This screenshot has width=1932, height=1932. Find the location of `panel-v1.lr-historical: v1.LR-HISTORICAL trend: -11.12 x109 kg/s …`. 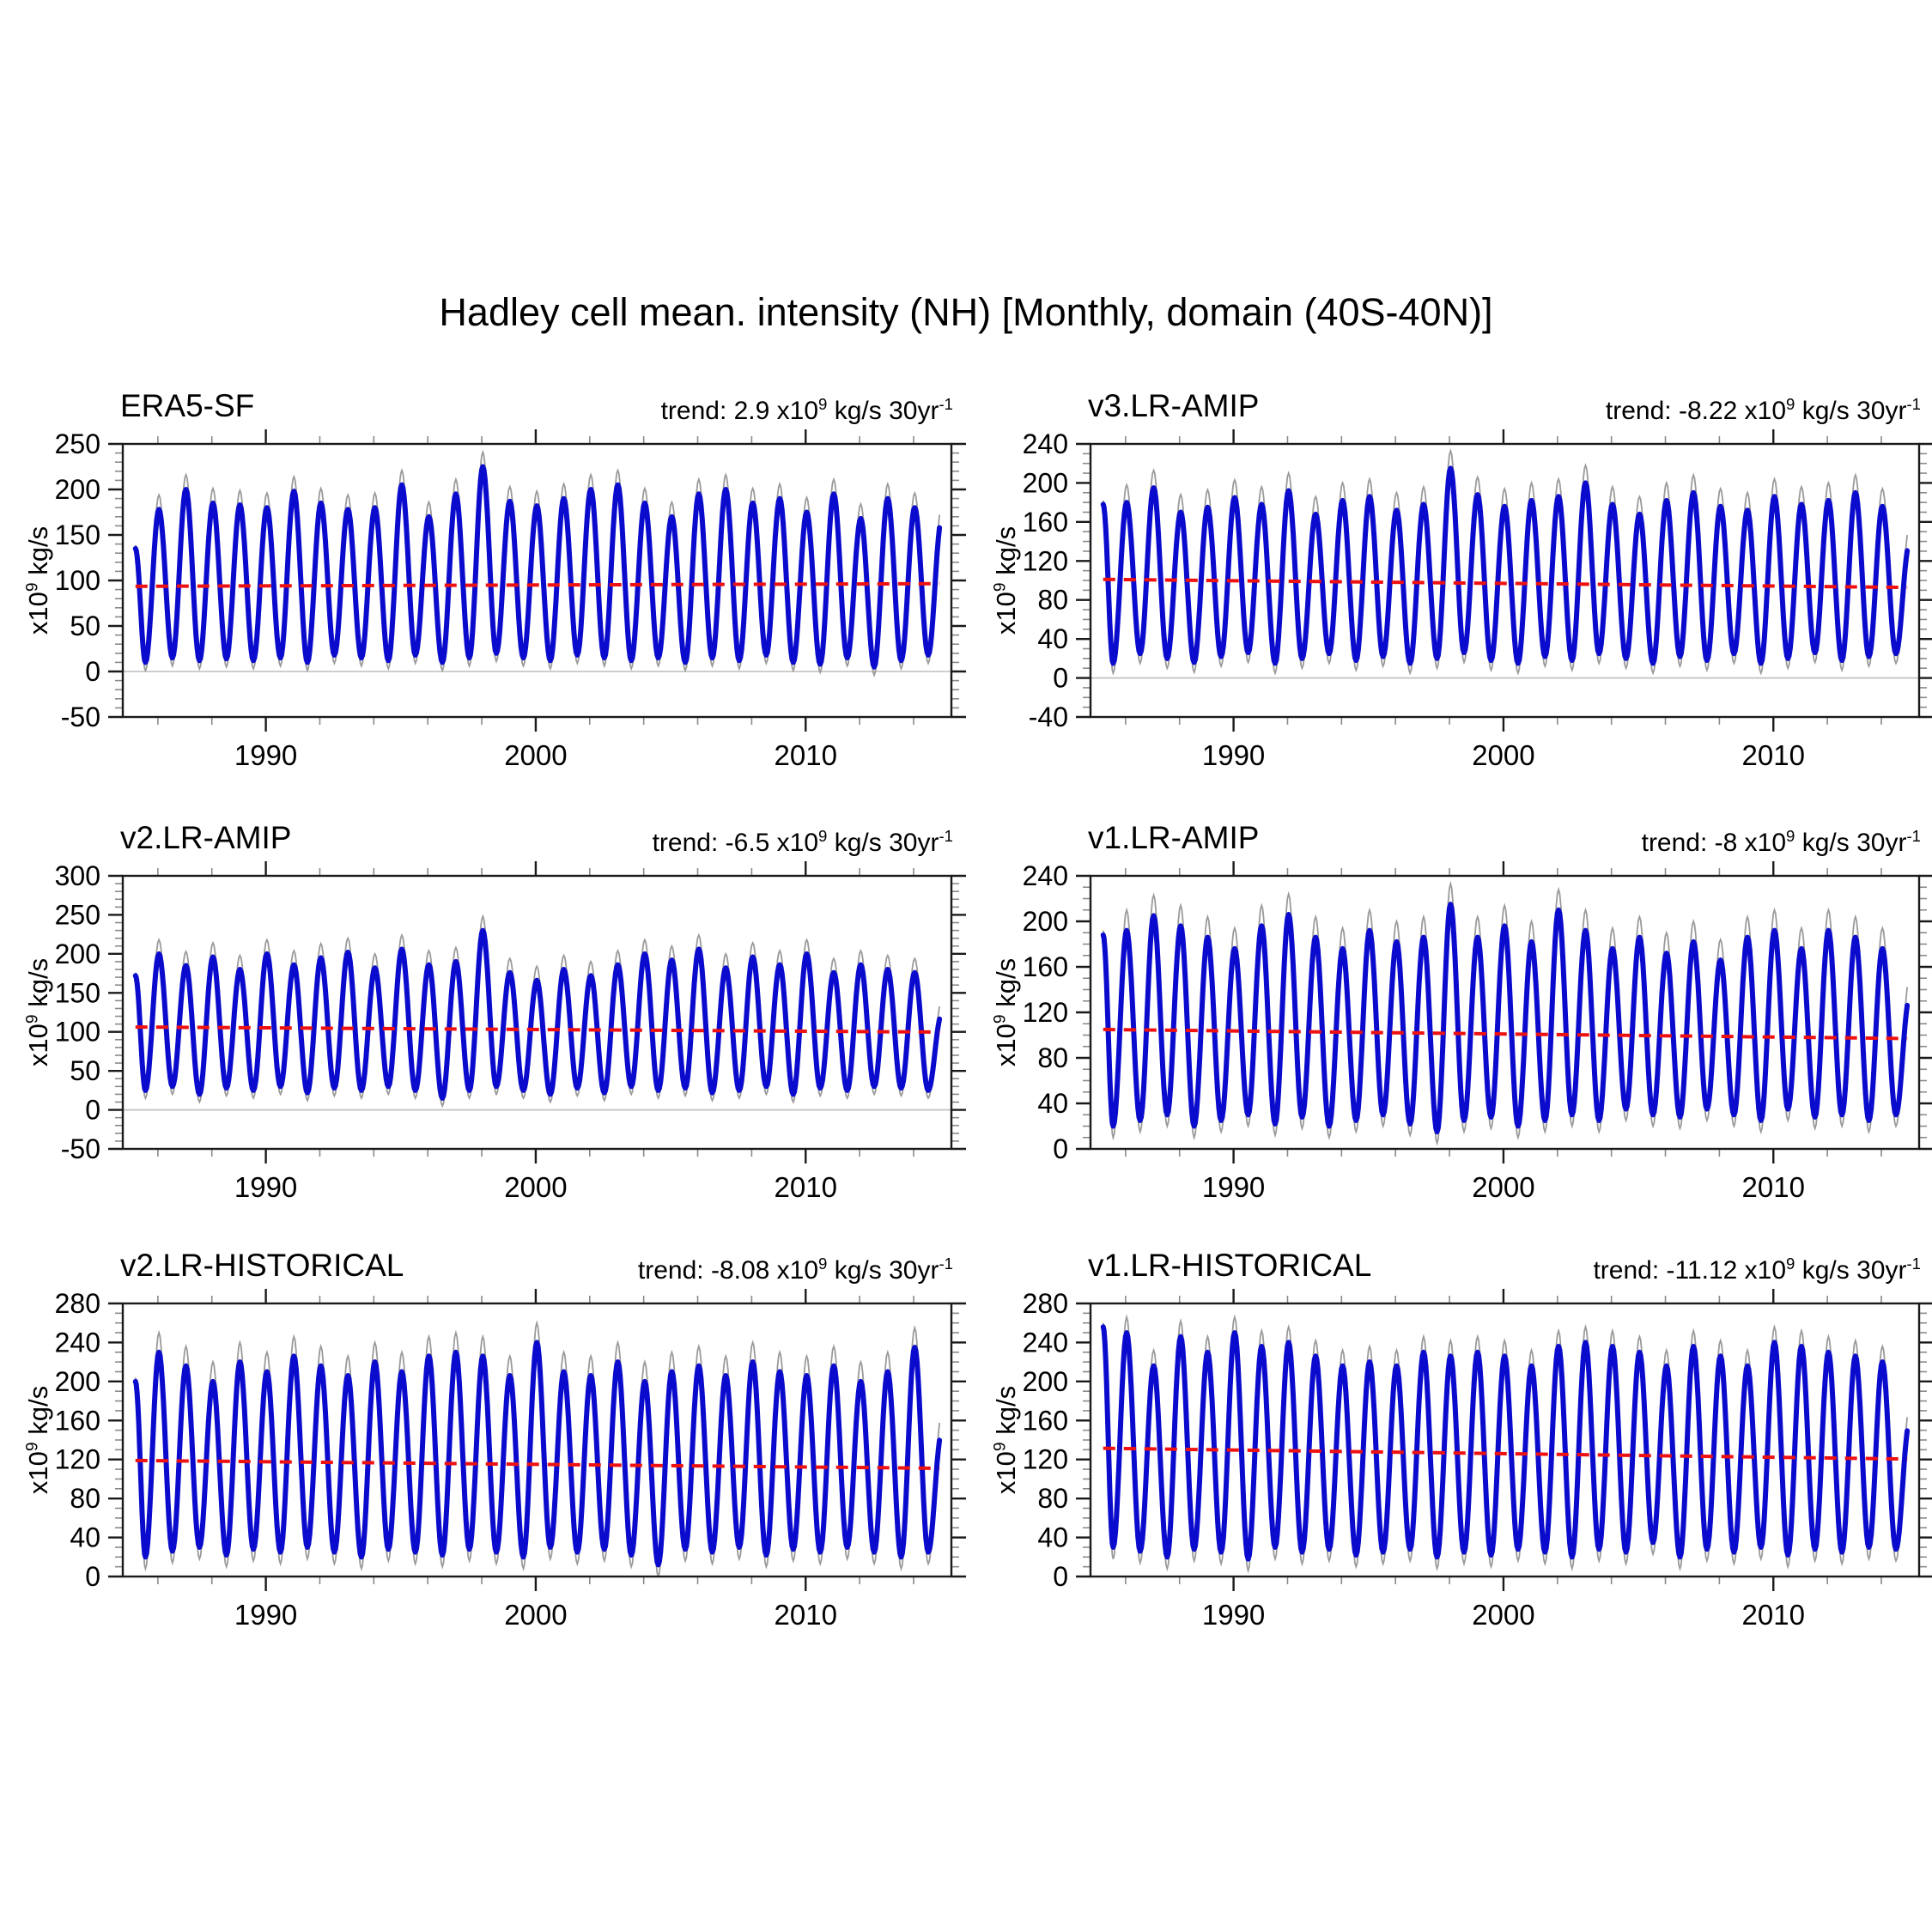

panel-v1.lr-historical: v1.LR-HISTORICAL trend: -11.12 x109 kg/s … is located at coordinates (1450, 1439).